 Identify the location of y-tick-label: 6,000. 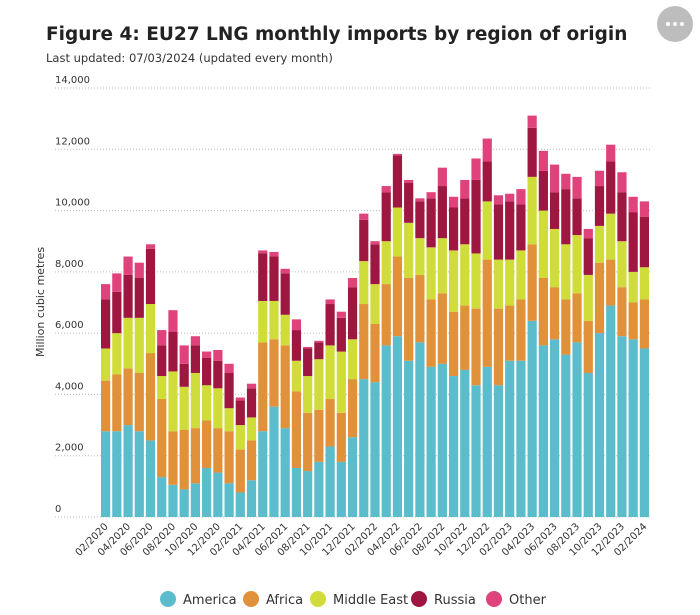
(69, 325).